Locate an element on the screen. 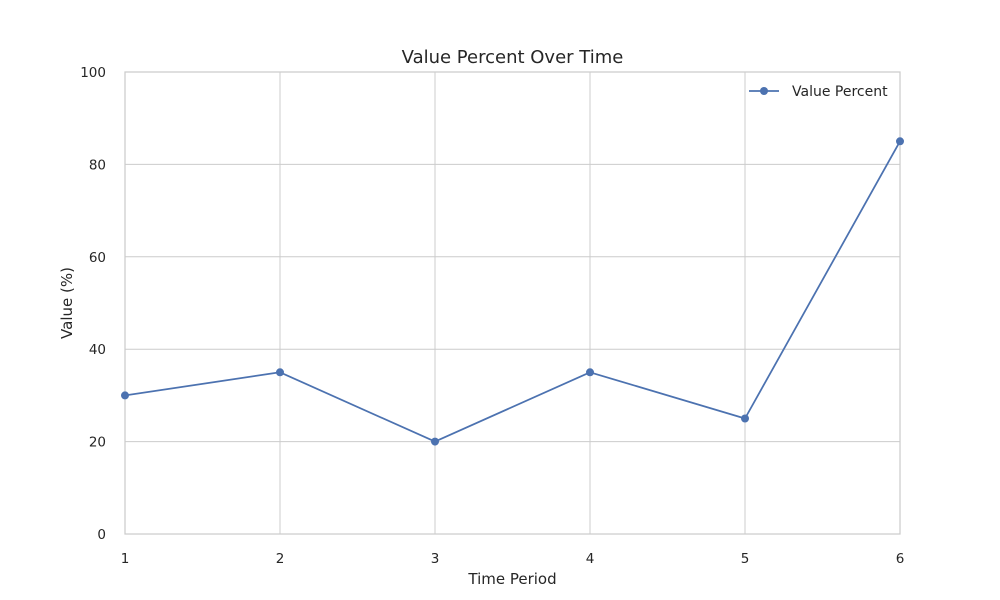 The width and height of the screenshot is (1000, 600). legend: Value Percent is located at coordinates (818, 92).